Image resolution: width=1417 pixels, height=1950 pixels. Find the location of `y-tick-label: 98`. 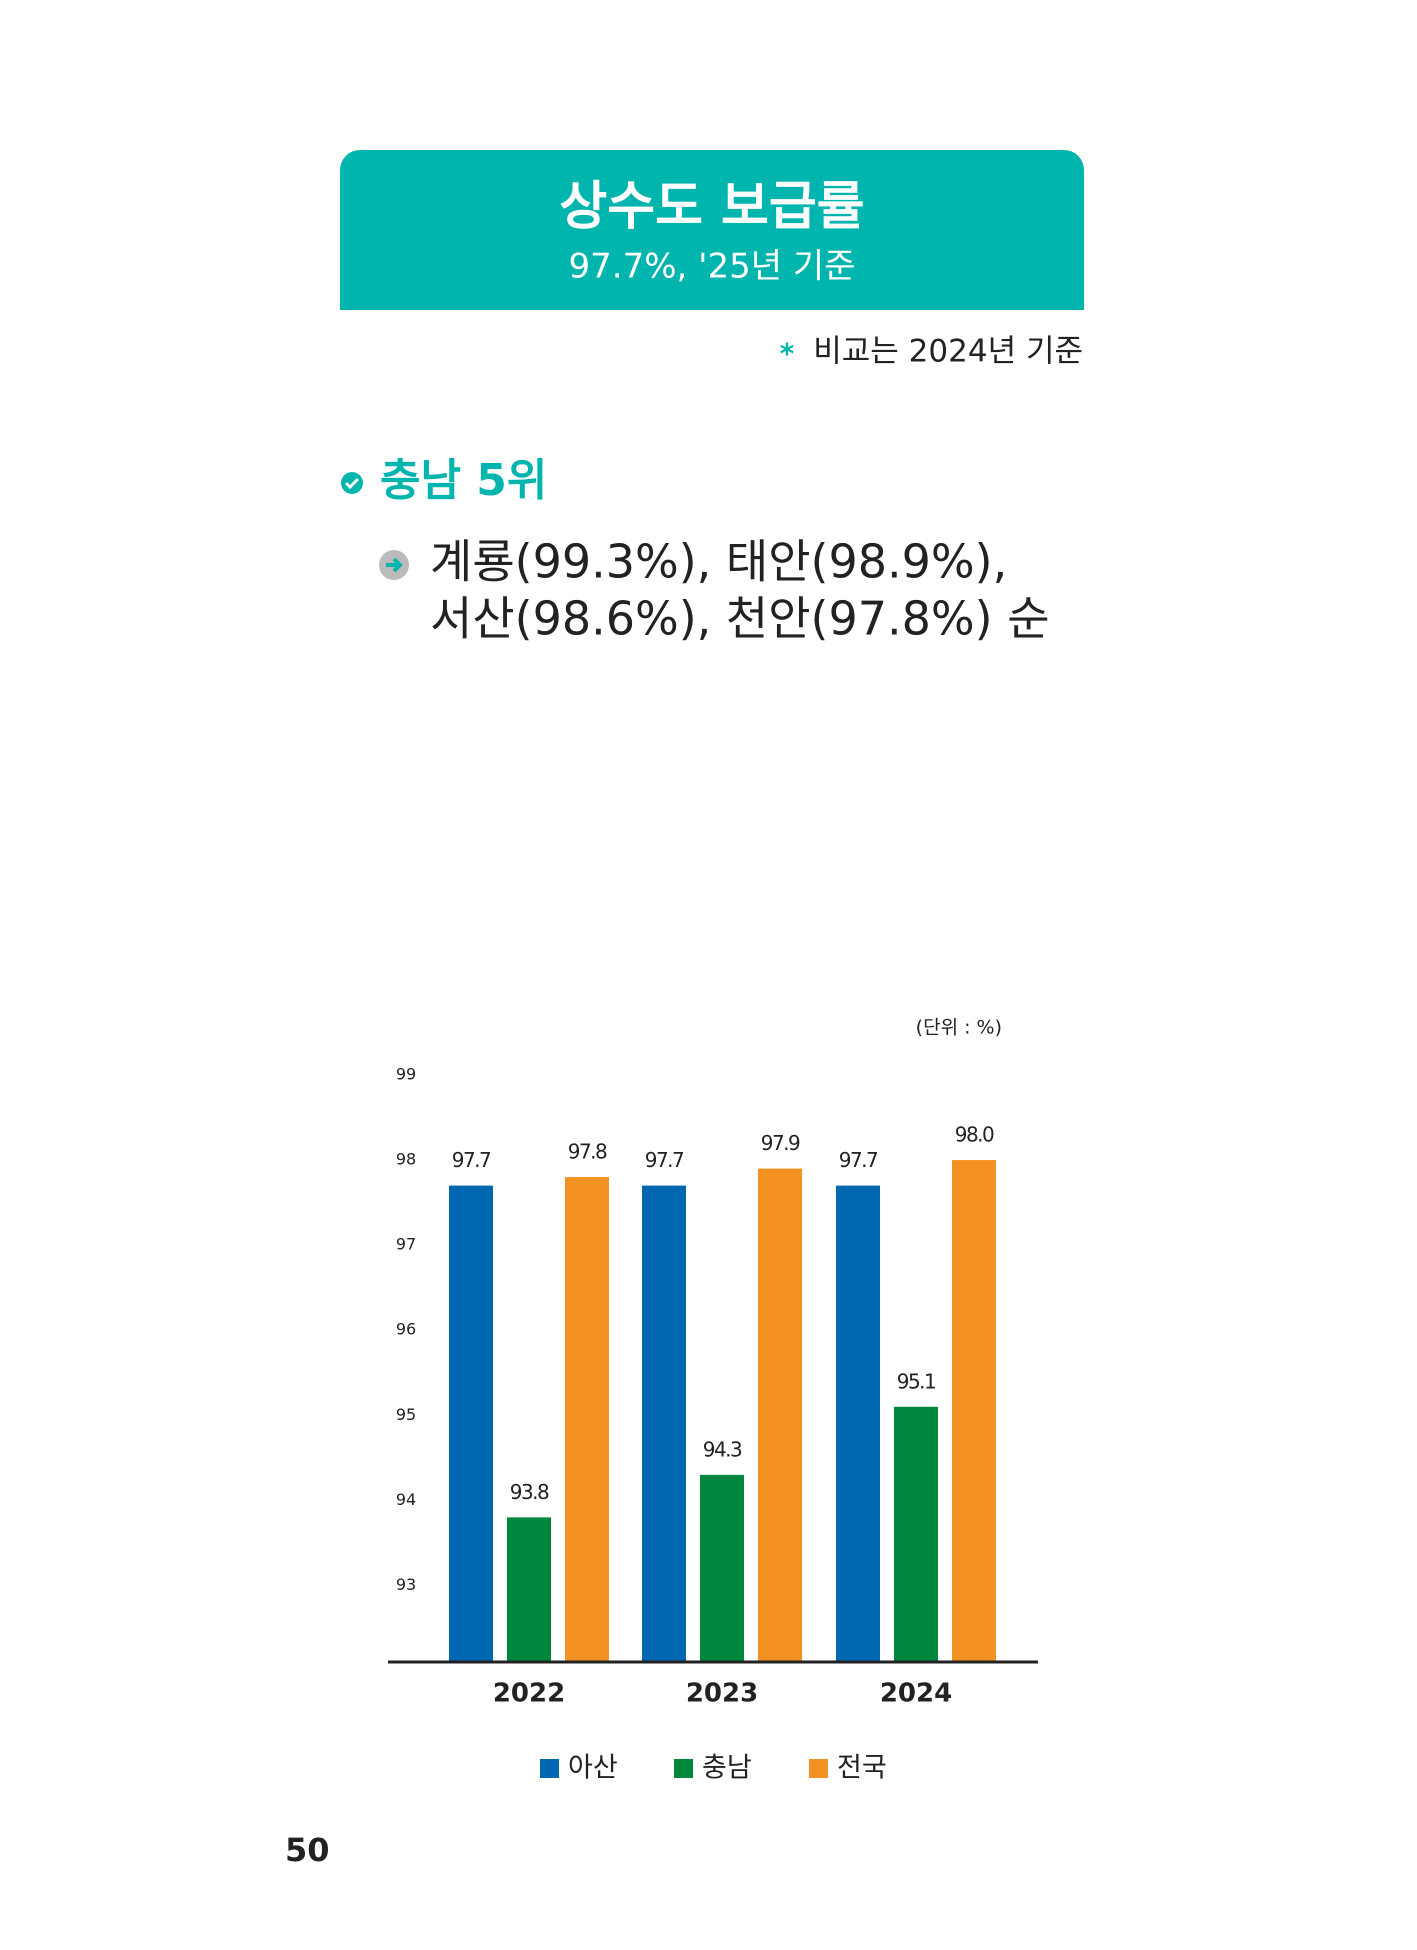

y-tick-label: 98 is located at coordinates (406, 1159).